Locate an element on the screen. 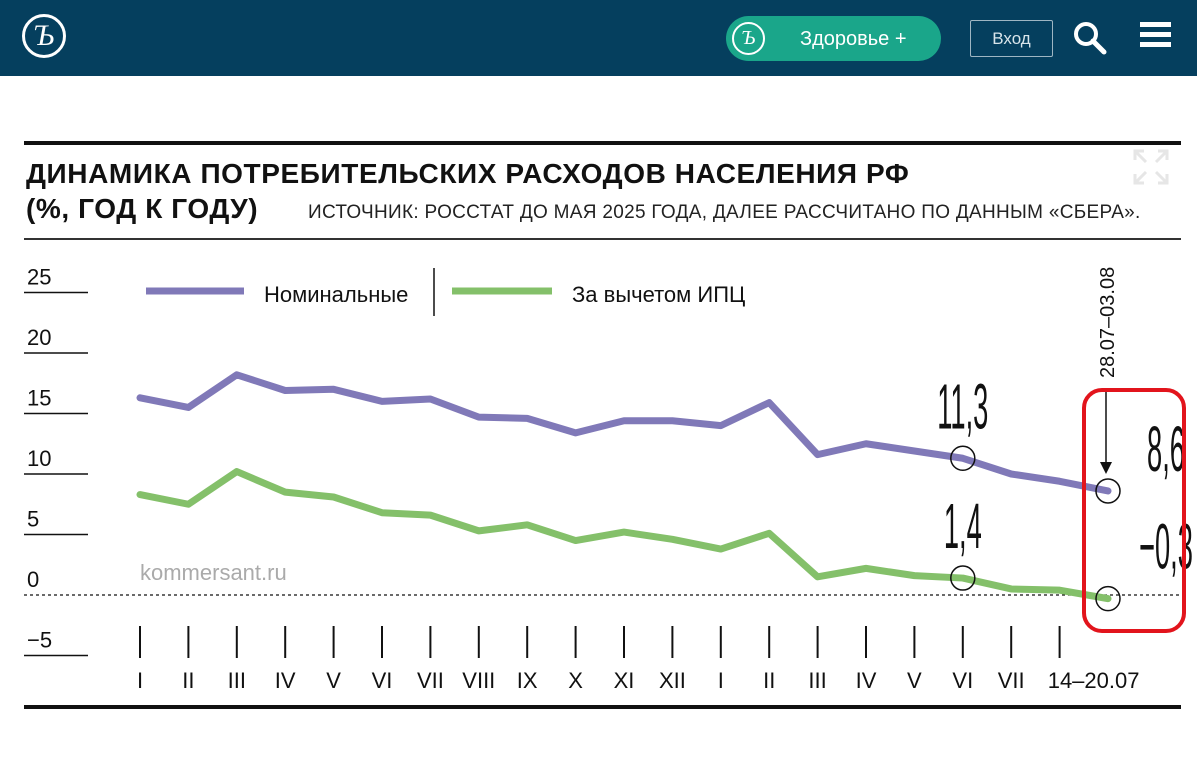 The width and height of the screenshot is (1197, 776). login-button: Вход is located at coordinates (1011, 38).